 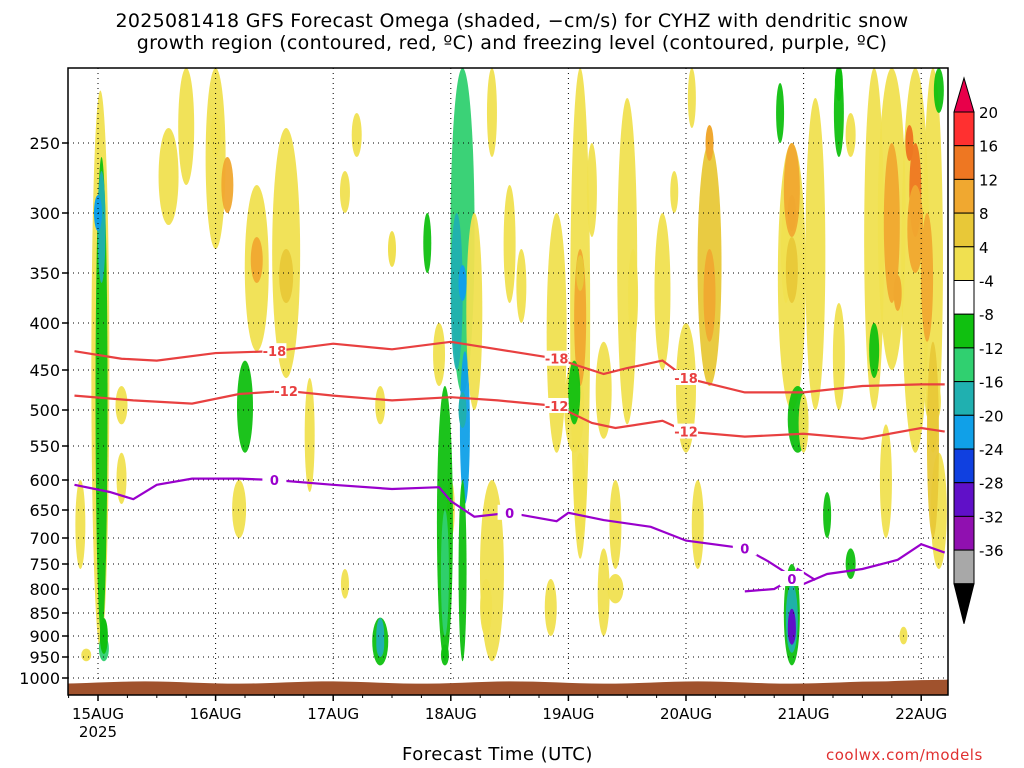 I want to click on y-tick-label: 900, so click(x=44, y=636).